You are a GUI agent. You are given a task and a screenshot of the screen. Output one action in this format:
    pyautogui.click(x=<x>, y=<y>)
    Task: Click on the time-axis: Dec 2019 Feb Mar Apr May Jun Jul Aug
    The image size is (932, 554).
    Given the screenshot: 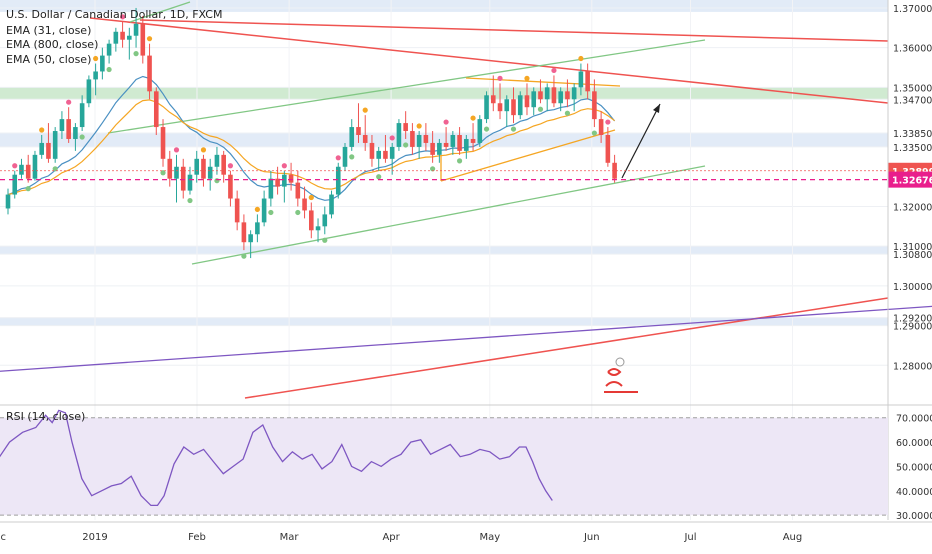 What is the action you would take?
    pyautogui.click(x=401, y=537)
    